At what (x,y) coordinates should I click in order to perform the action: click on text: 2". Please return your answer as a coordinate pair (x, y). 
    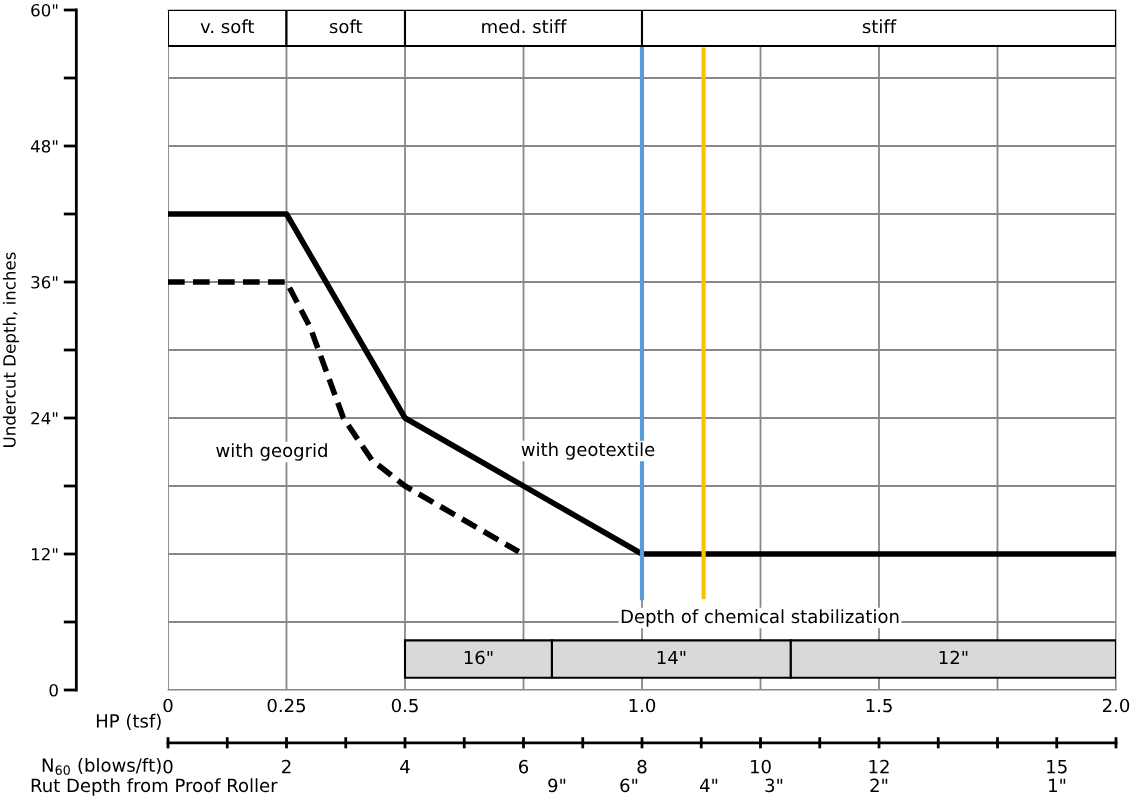
    Looking at the image, I should click on (879, 785).